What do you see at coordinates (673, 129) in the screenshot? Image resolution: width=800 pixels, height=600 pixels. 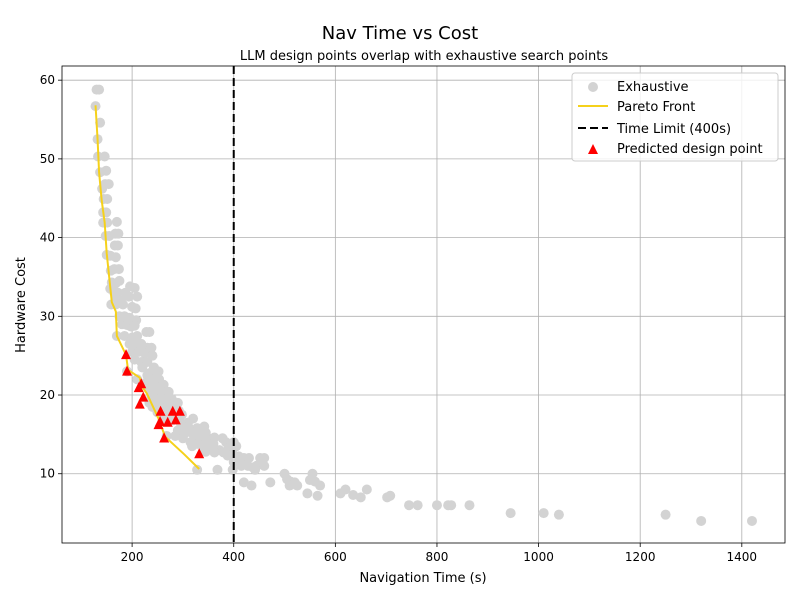 I see `legend-label-time-limit: Time Limit (400s)` at bounding box center [673, 129].